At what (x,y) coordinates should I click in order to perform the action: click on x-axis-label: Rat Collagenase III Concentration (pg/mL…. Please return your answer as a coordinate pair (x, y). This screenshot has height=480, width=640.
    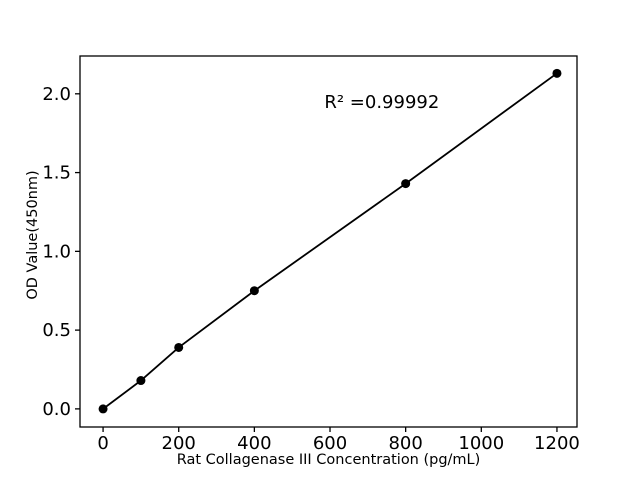
    Looking at the image, I should click on (329, 460).